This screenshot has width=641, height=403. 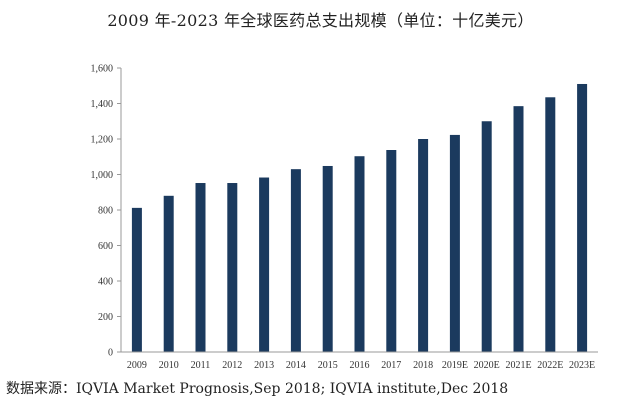 I want to click on x-tick-label: 2016, so click(x=360, y=365).